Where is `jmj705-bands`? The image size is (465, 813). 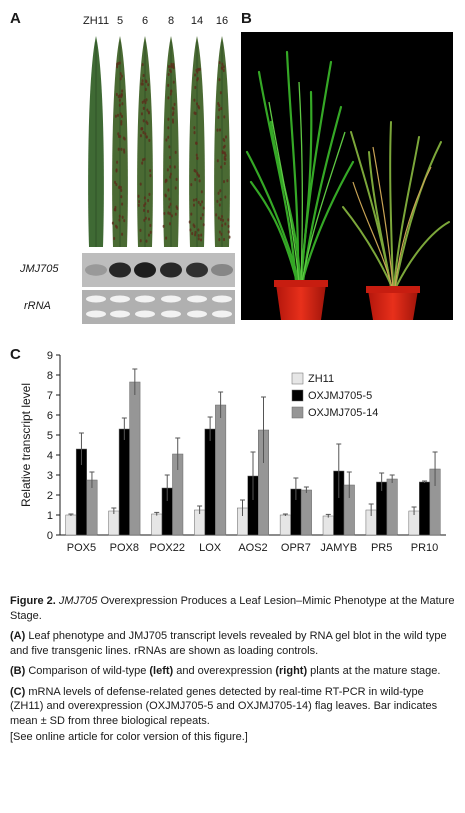
jmj705-bands is located at coordinates (159, 270).